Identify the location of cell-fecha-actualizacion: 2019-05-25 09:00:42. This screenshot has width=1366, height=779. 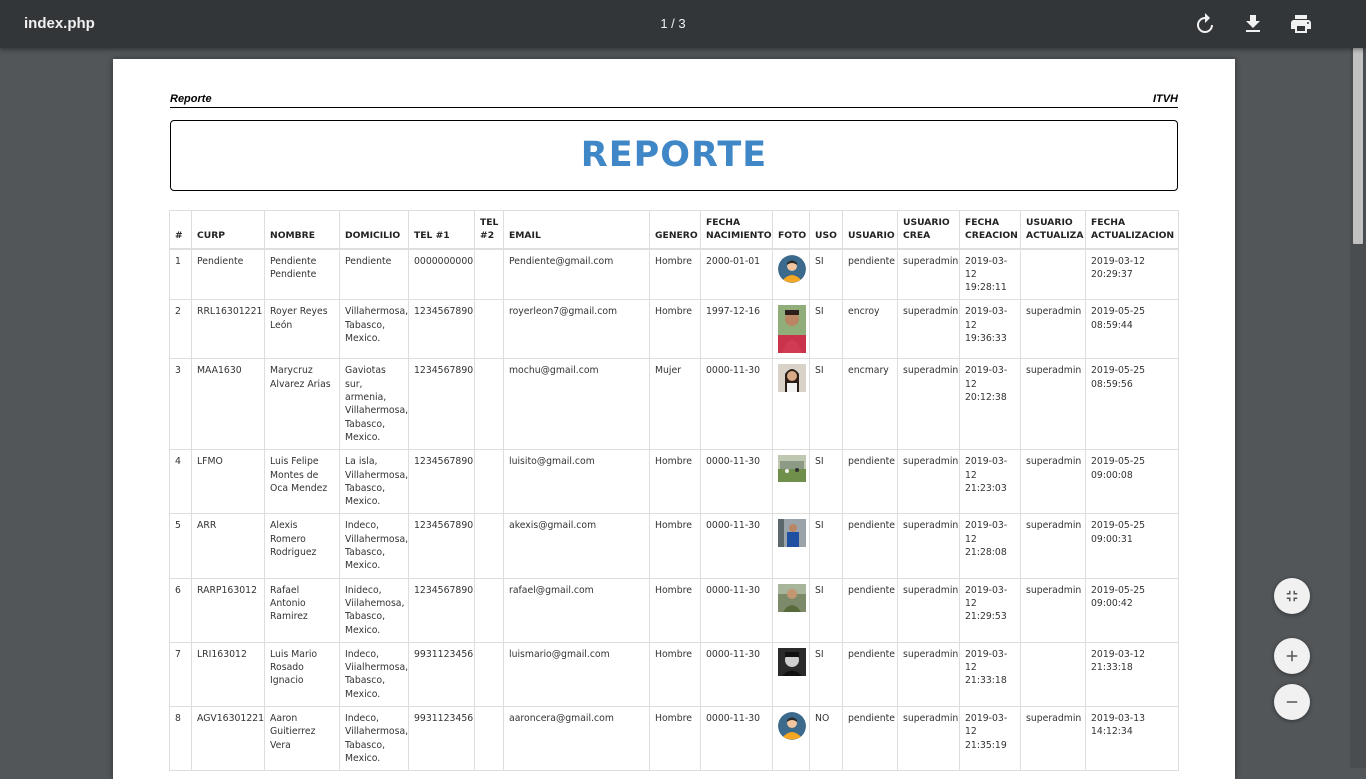
(1132, 610).